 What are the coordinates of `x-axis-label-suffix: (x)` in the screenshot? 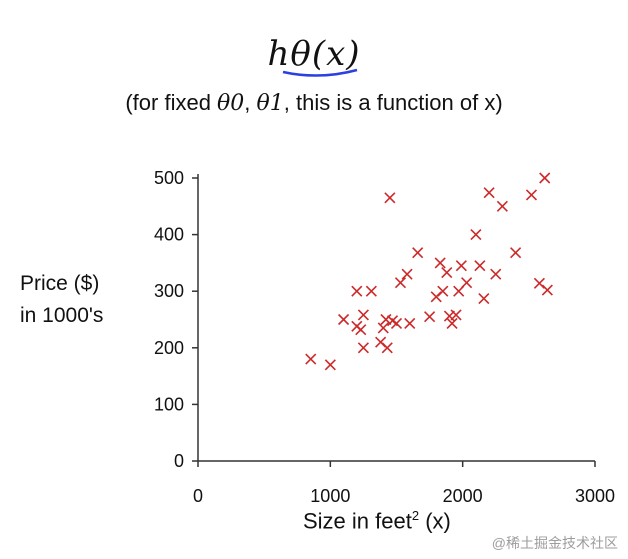 It's located at (435, 521).